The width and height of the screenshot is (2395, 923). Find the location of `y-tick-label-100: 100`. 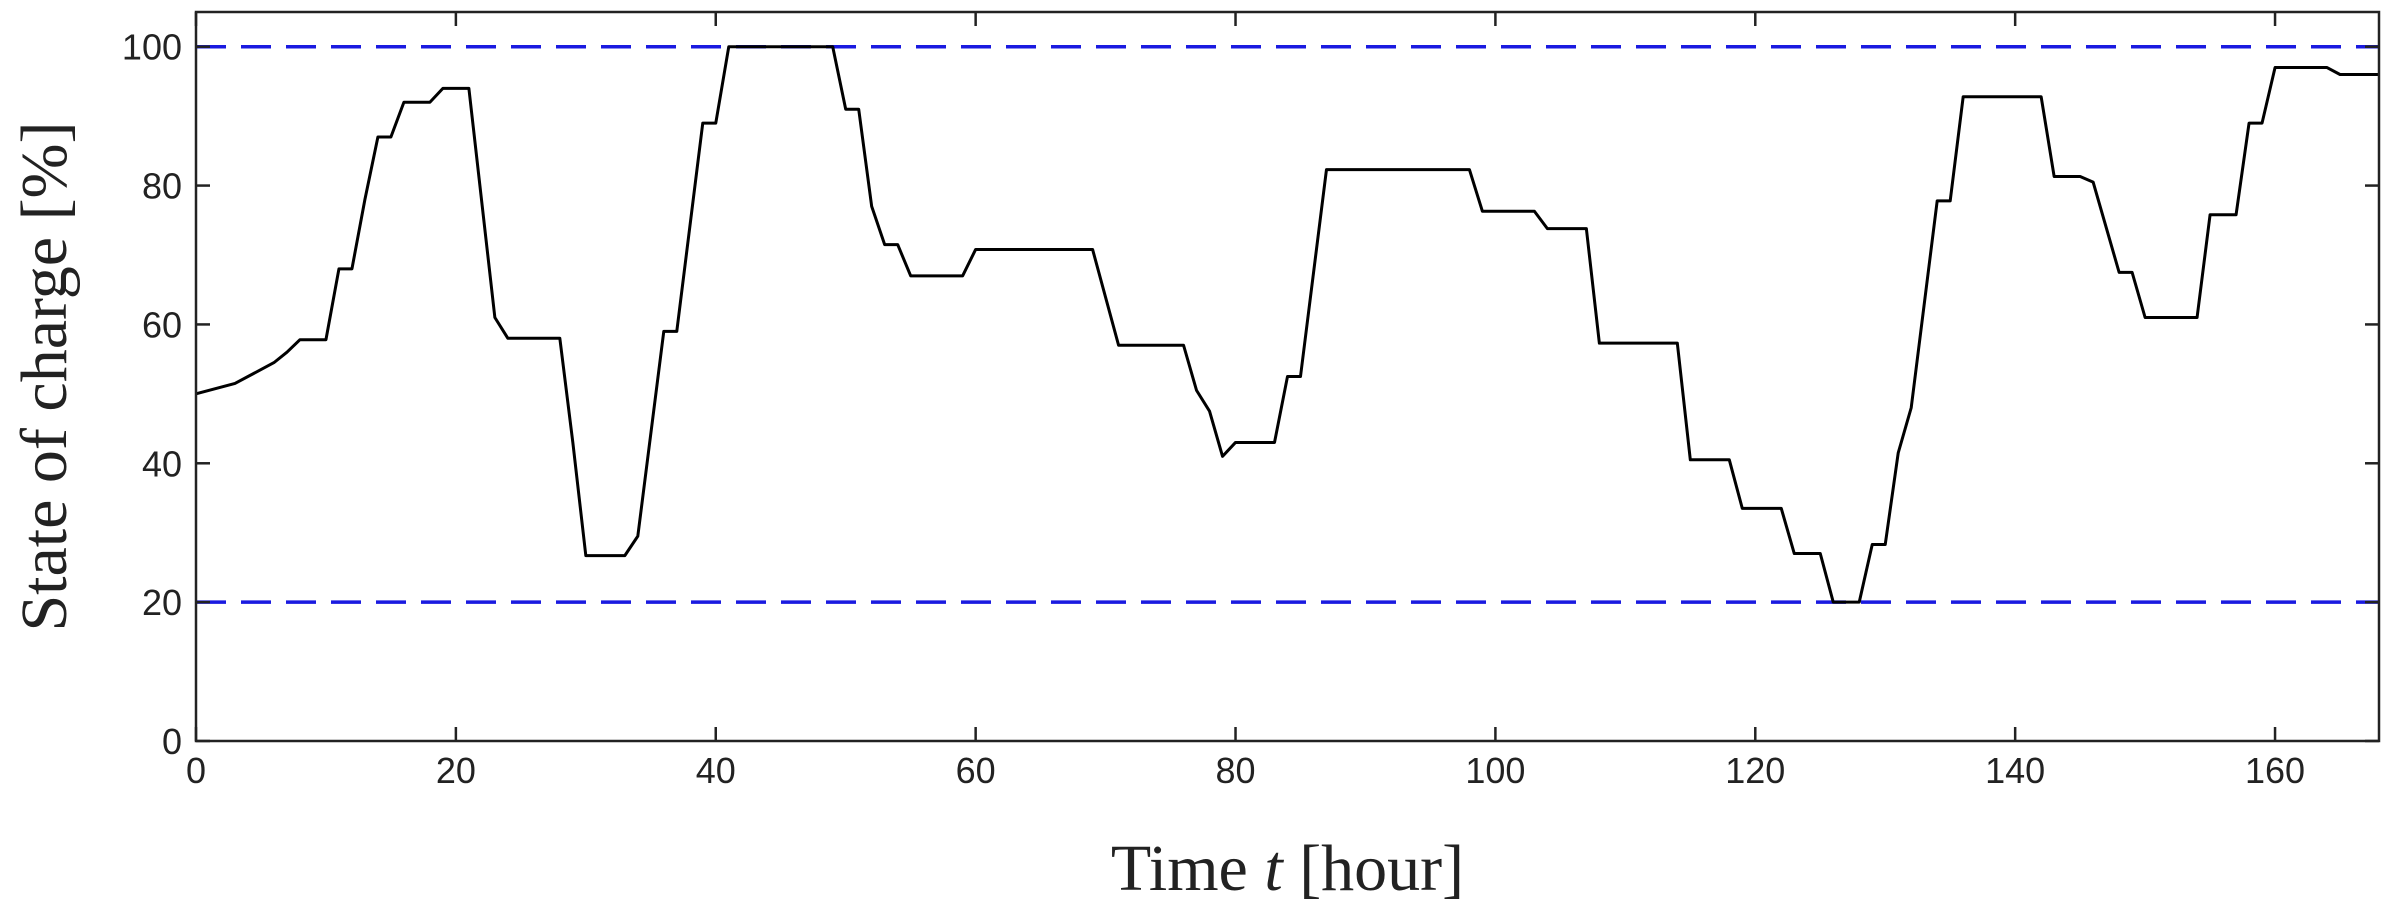

y-tick-label-100: 100 is located at coordinates (152, 47).